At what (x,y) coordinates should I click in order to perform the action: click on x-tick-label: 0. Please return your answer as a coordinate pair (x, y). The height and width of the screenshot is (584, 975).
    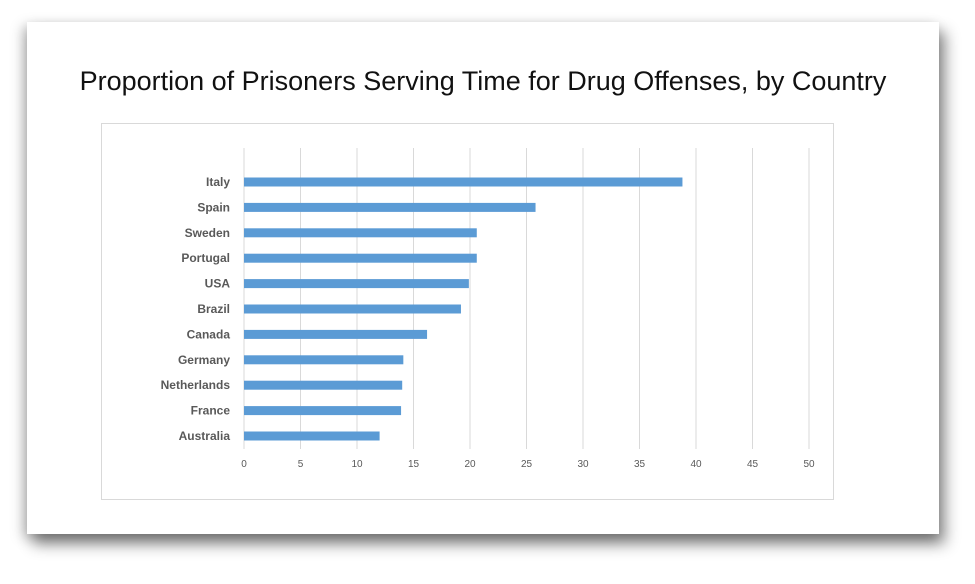
    Looking at the image, I should click on (244, 464).